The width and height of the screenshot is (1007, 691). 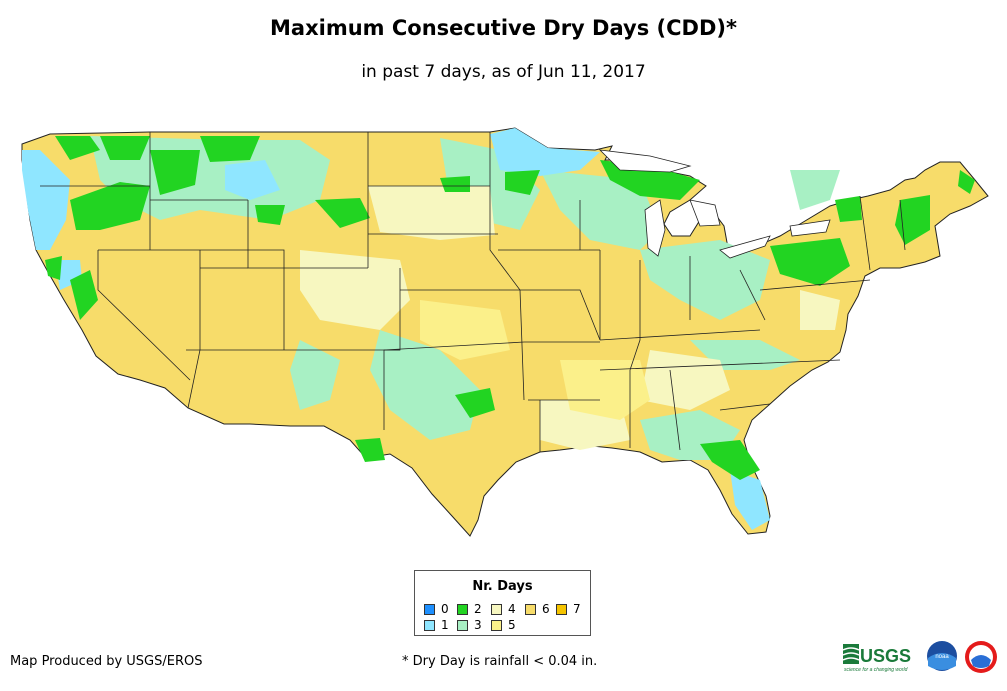 I want to click on legend-item-6: 6, so click(x=537, y=609).